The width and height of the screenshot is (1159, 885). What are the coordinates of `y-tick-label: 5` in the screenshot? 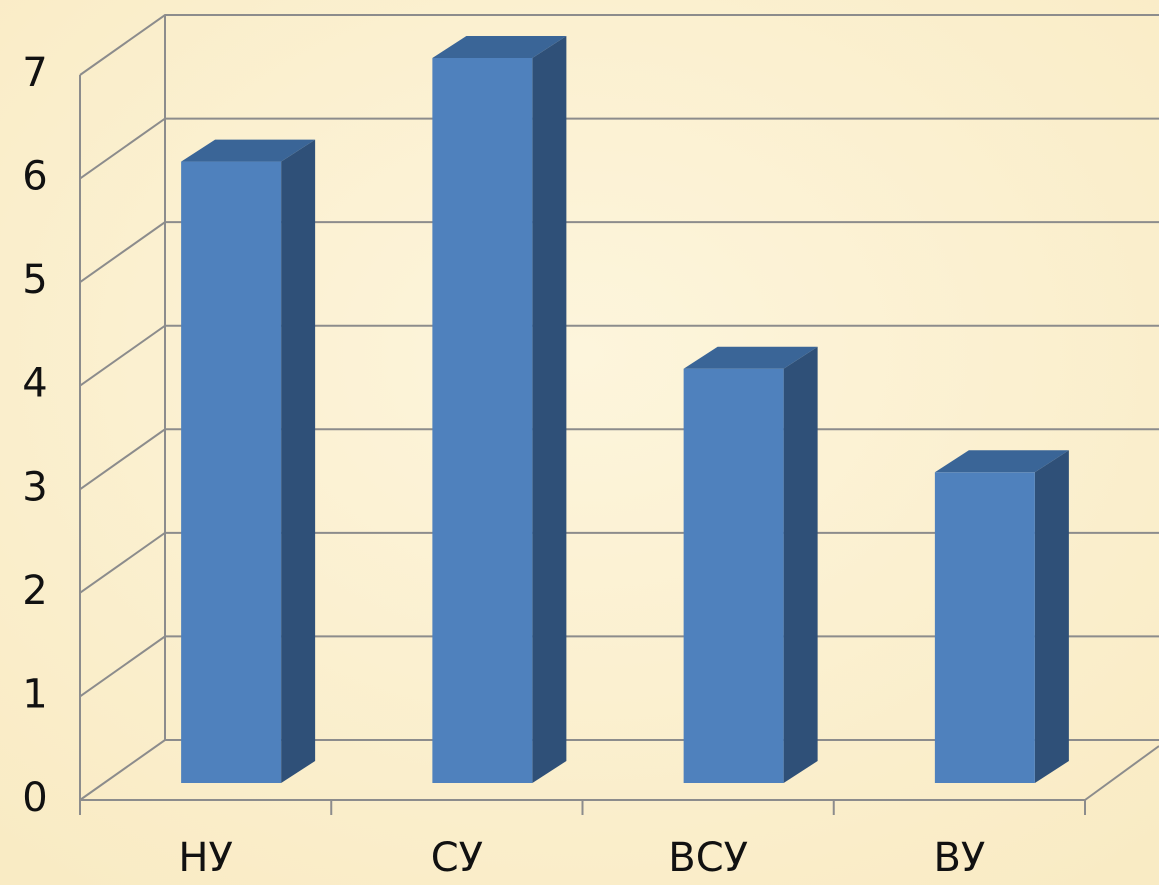 It's located at (34, 280).